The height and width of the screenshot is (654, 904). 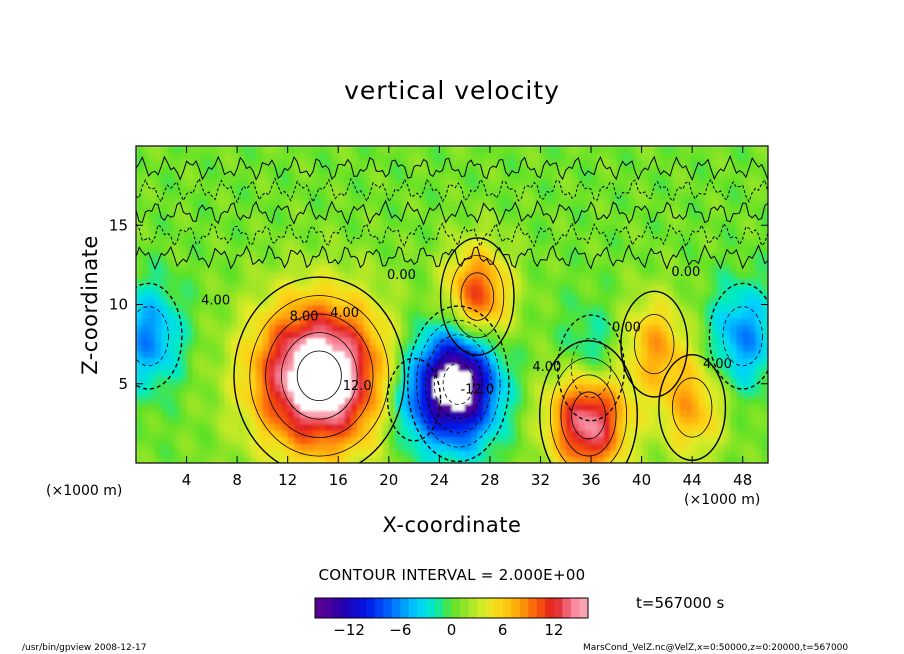 What do you see at coordinates (742, 336) in the screenshot?
I see `contour-ring` at bounding box center [742, 336].